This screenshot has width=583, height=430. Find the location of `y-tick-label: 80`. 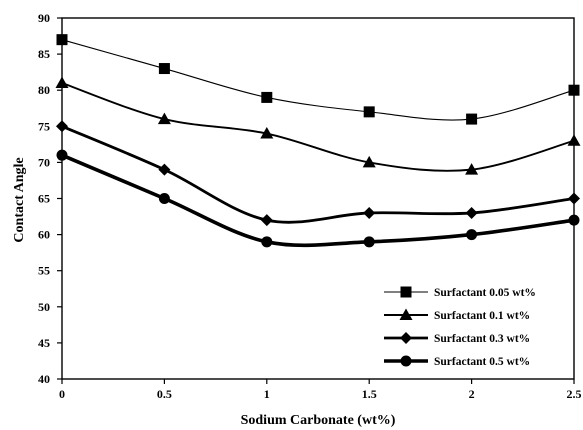

y-tick-label: 80 is located at coordinates (44, 90).